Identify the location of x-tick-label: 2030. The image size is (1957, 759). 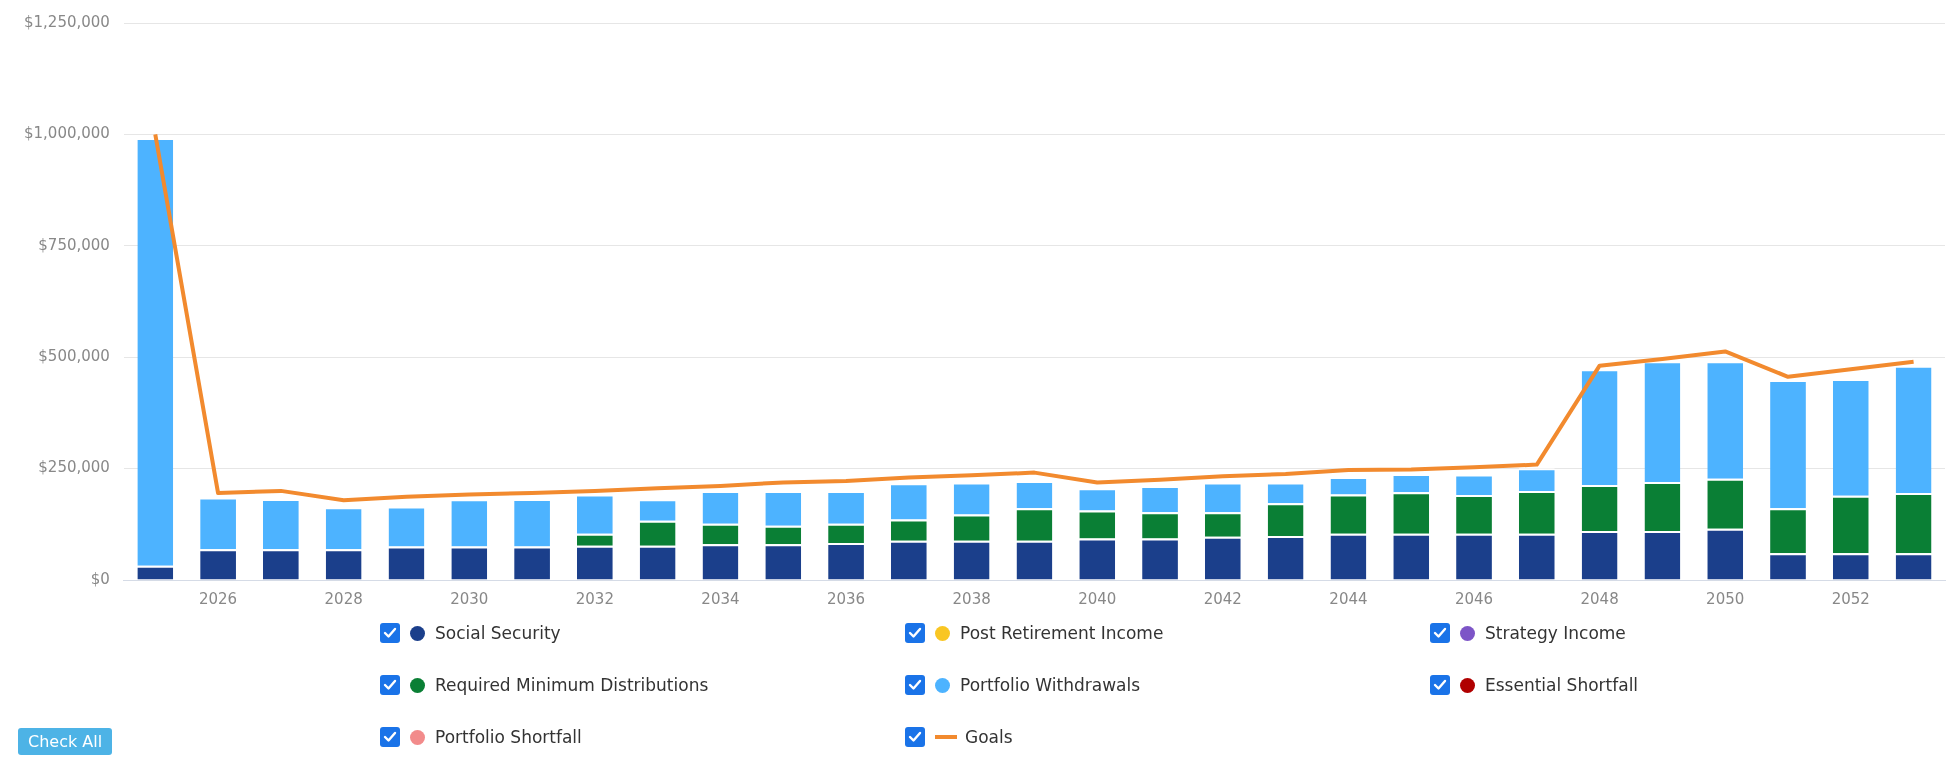
(469, 598).